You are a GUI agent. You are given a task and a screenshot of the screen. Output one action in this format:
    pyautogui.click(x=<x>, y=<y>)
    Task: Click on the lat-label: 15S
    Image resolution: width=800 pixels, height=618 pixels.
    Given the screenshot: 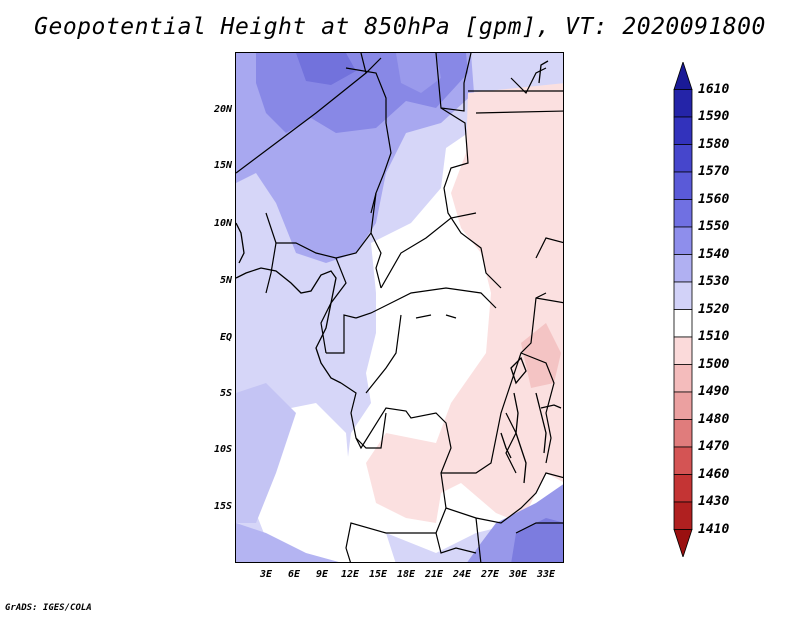 What is the action you would take?
    pyautogui.click(x=222, y=506)
    